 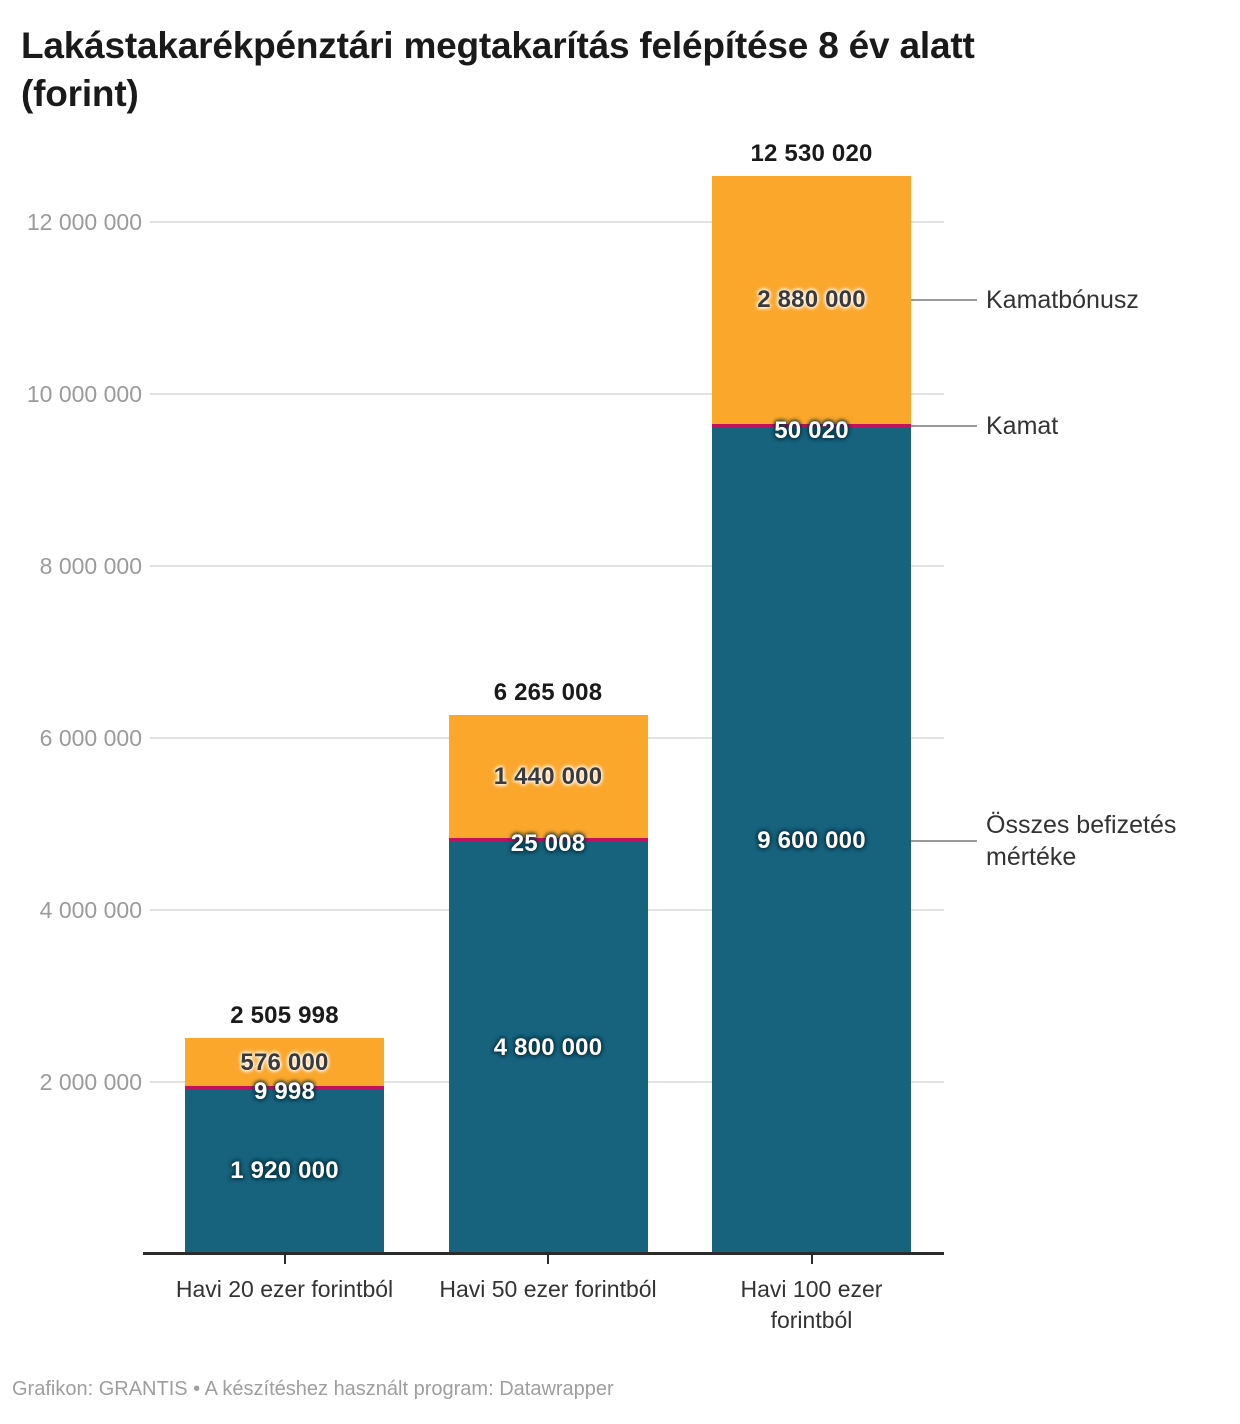 I want to click on total-value-label: 6 265 008, so click(x=548, y=693).